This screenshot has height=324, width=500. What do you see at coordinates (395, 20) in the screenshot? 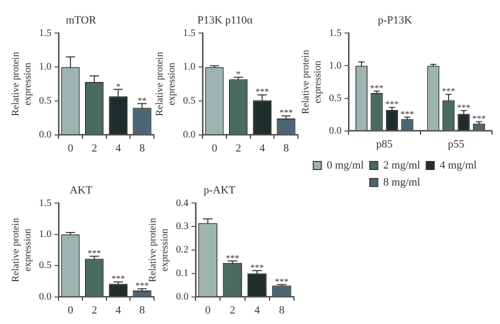
I see `chart-title: p-P13K` at bounding box center [395, 20].